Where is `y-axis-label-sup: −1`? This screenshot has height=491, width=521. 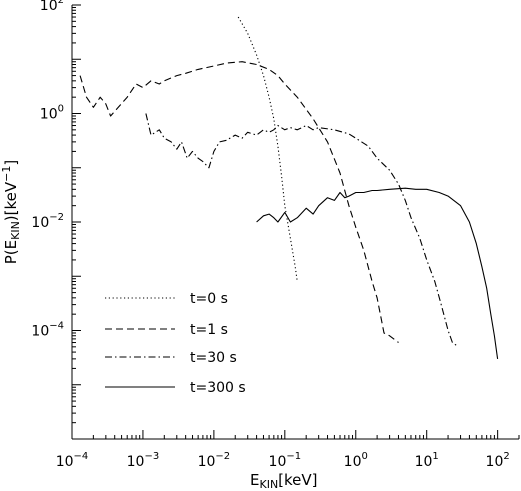
y-axis-label-sup: −1 is located at coordinates (6, 174).